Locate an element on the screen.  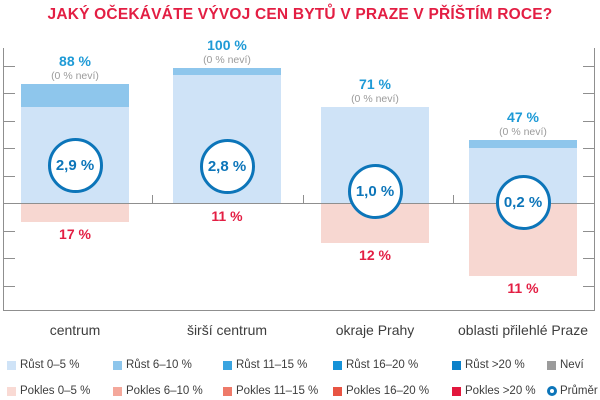
category-label: okraje Prahy is located at coordinates (375, 330).